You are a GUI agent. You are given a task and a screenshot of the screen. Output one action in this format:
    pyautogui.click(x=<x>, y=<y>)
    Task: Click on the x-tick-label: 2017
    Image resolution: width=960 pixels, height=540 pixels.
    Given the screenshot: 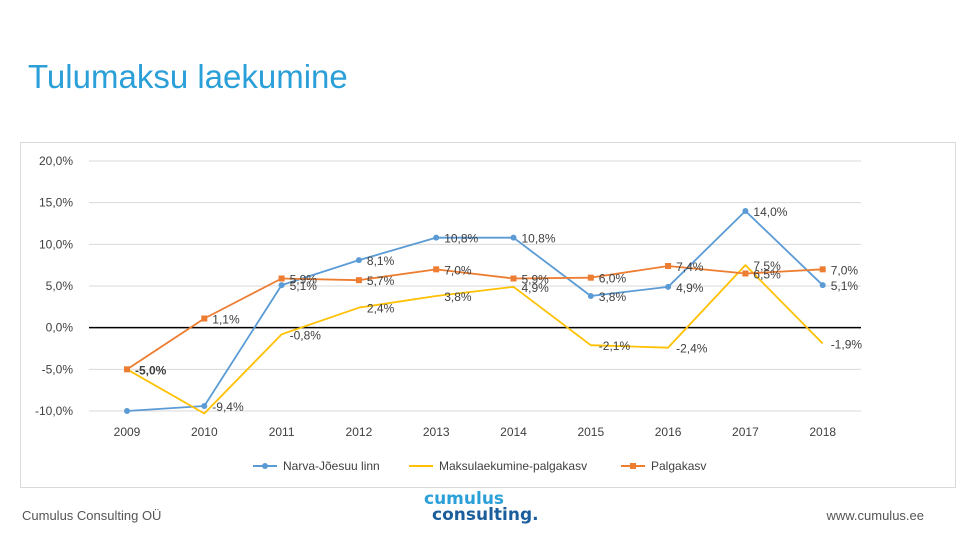 What is the action you would take?
    pyautogui.click(x=745, y=432)
    